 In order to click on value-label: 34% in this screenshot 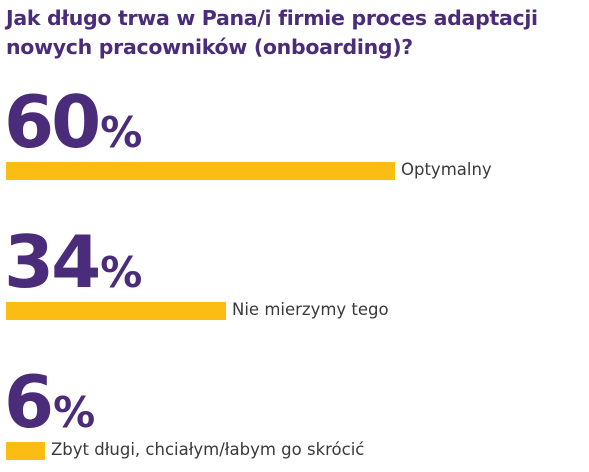, I will do `click(73, 267)`.